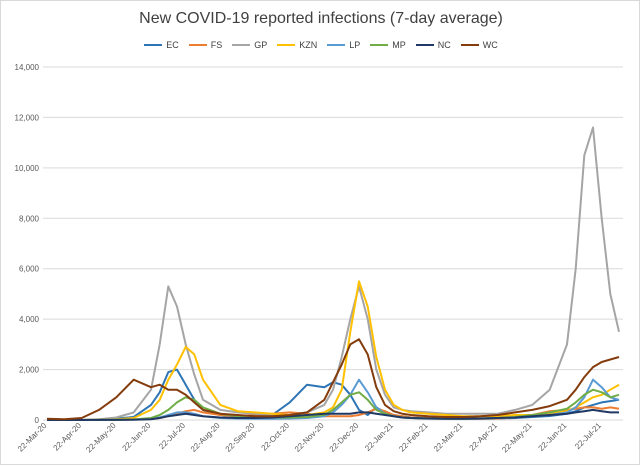 Image resolution: width=640 pixels, height=466 pixels. Describe the element at coordinates (517, 438) in the screenshot. I see `x-tick-label: 22-May-21` at that location.